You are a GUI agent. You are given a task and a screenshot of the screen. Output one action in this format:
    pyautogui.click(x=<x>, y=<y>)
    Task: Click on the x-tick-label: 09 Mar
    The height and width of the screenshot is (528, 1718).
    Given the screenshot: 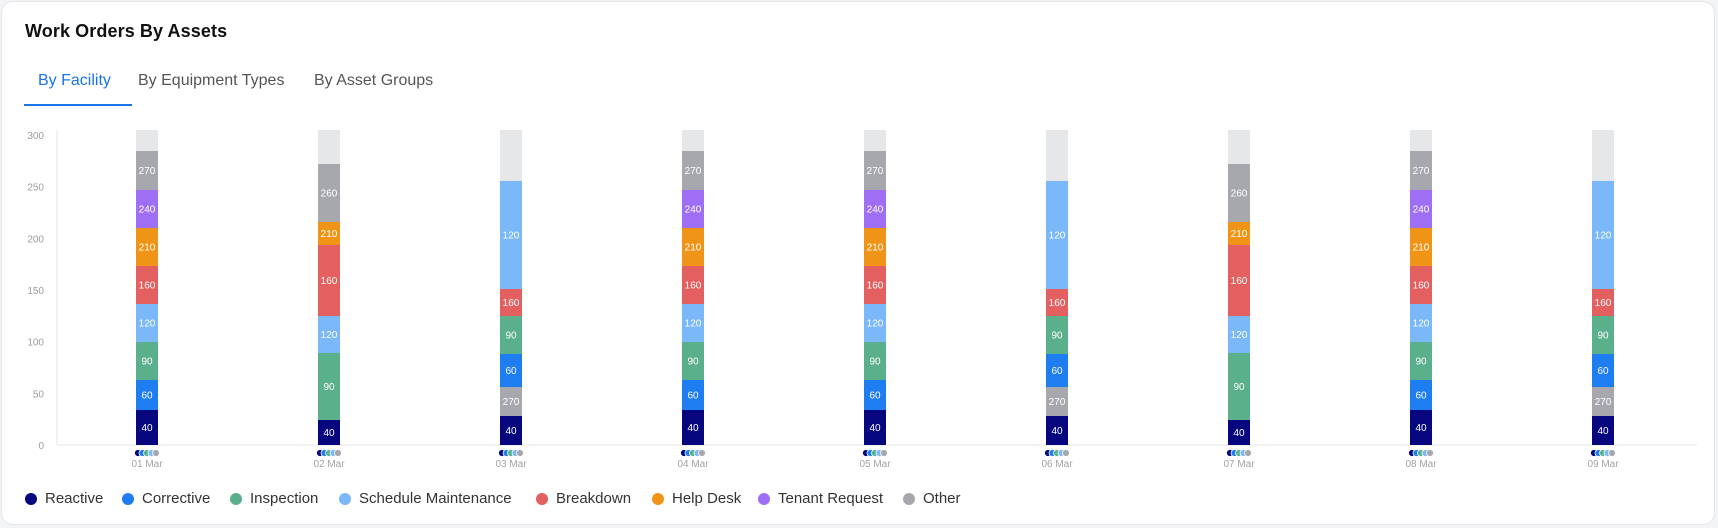 What is the action you would take?
    pyautogui.click(x=1603, y=464)
    